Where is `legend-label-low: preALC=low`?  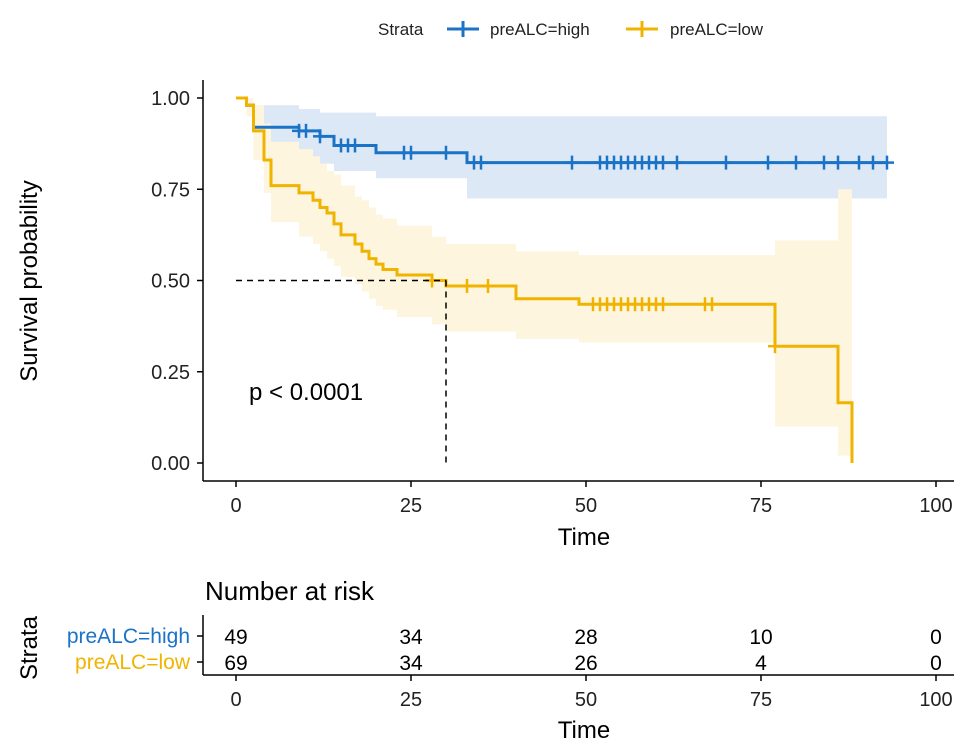 legend-label-low: preALC=low is located at coordinates (717, 29).